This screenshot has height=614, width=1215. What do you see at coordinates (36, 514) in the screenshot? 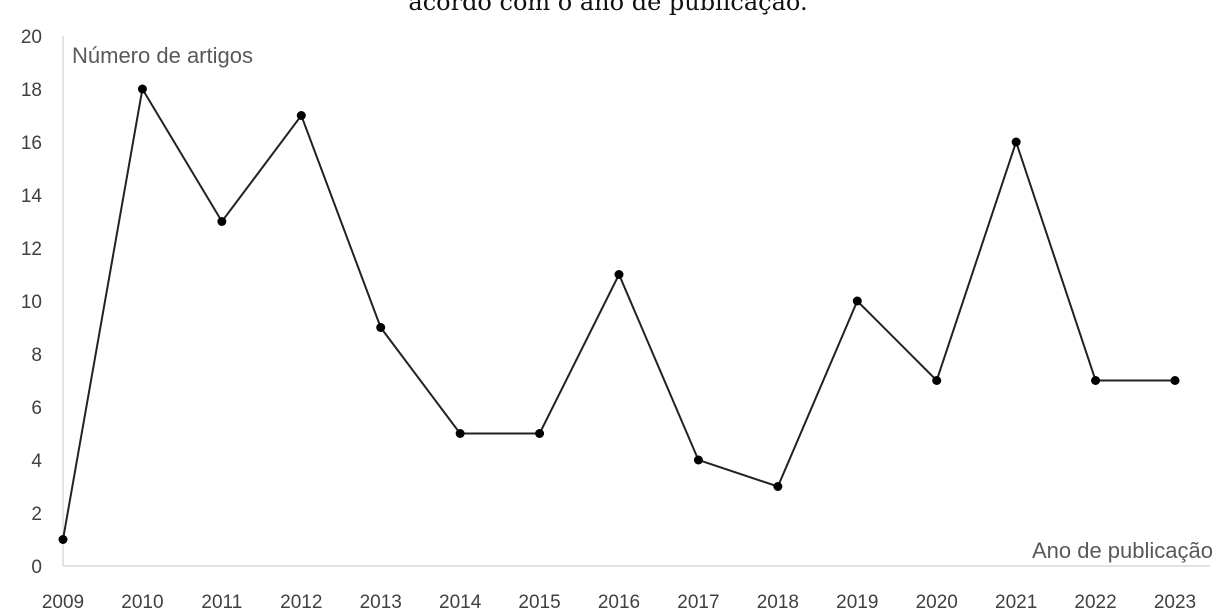
I see `y-tick-label: 2` at bounding box center [36, 514].